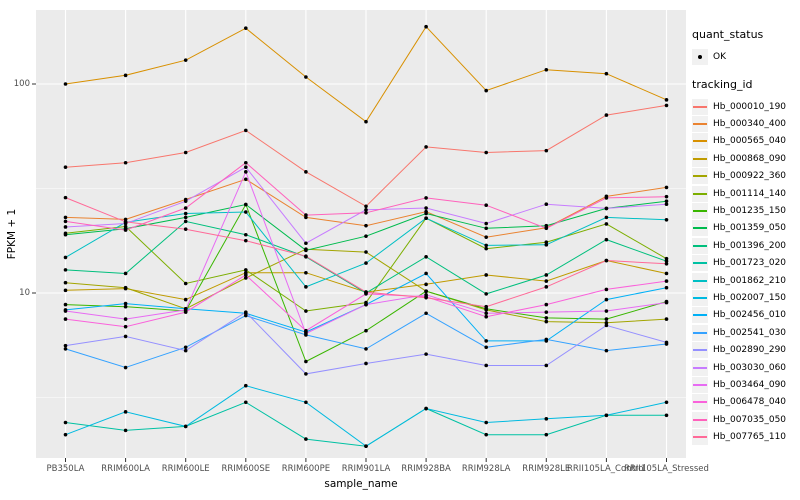 This screenshot has width=800, height=500. Describe the element at coordinates (546, 469) in the screenshot. I see `x-tick-label: RRIM928LE` at that location.